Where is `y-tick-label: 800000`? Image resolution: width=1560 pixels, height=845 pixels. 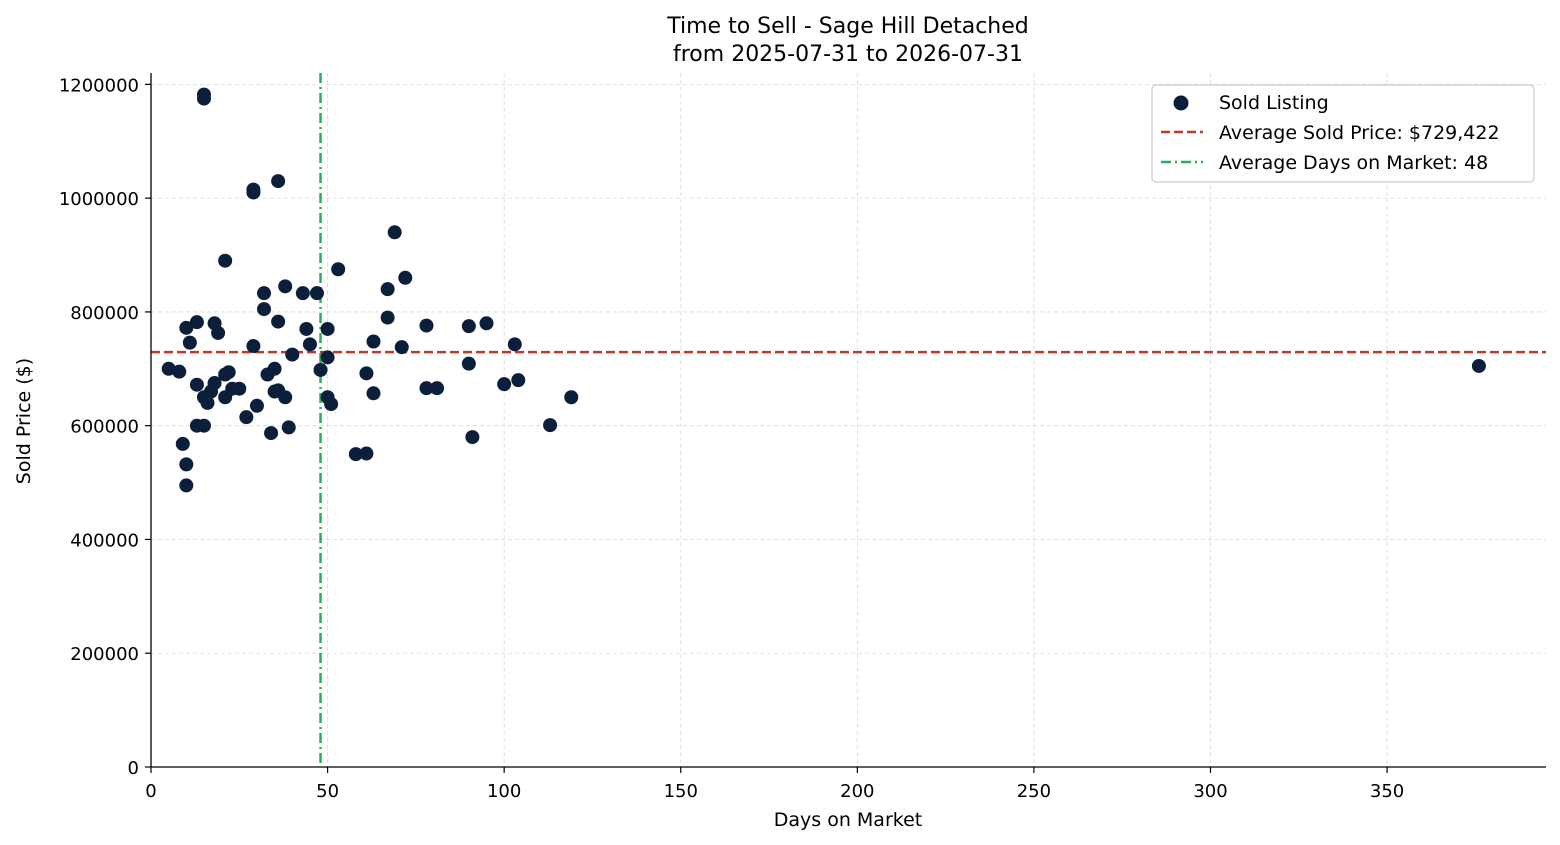 y-tick-label: 800000 is located at coordinates (104, 313).